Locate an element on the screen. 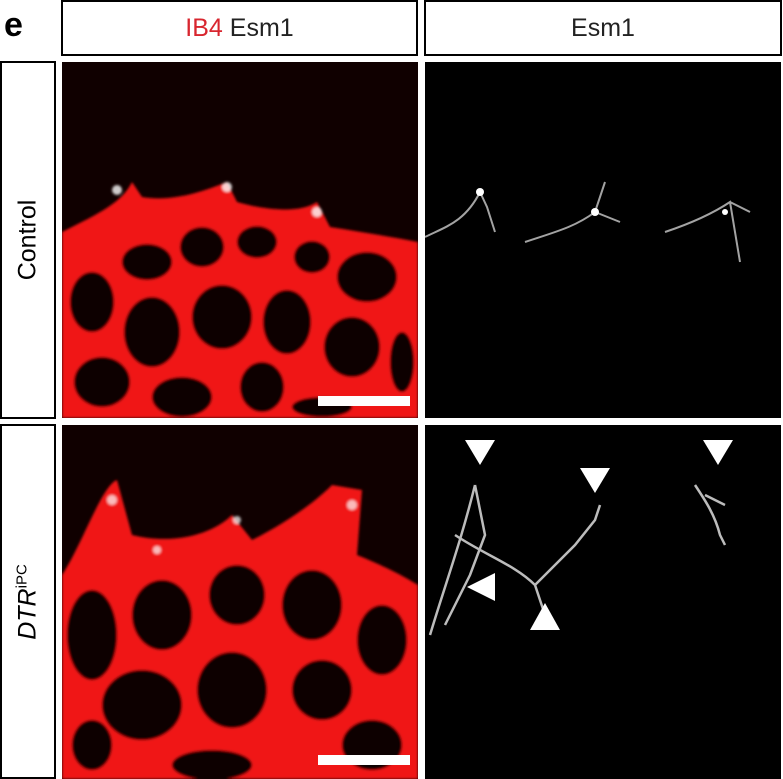  arrowhead-up-icon is located at coordinates (545, 616).